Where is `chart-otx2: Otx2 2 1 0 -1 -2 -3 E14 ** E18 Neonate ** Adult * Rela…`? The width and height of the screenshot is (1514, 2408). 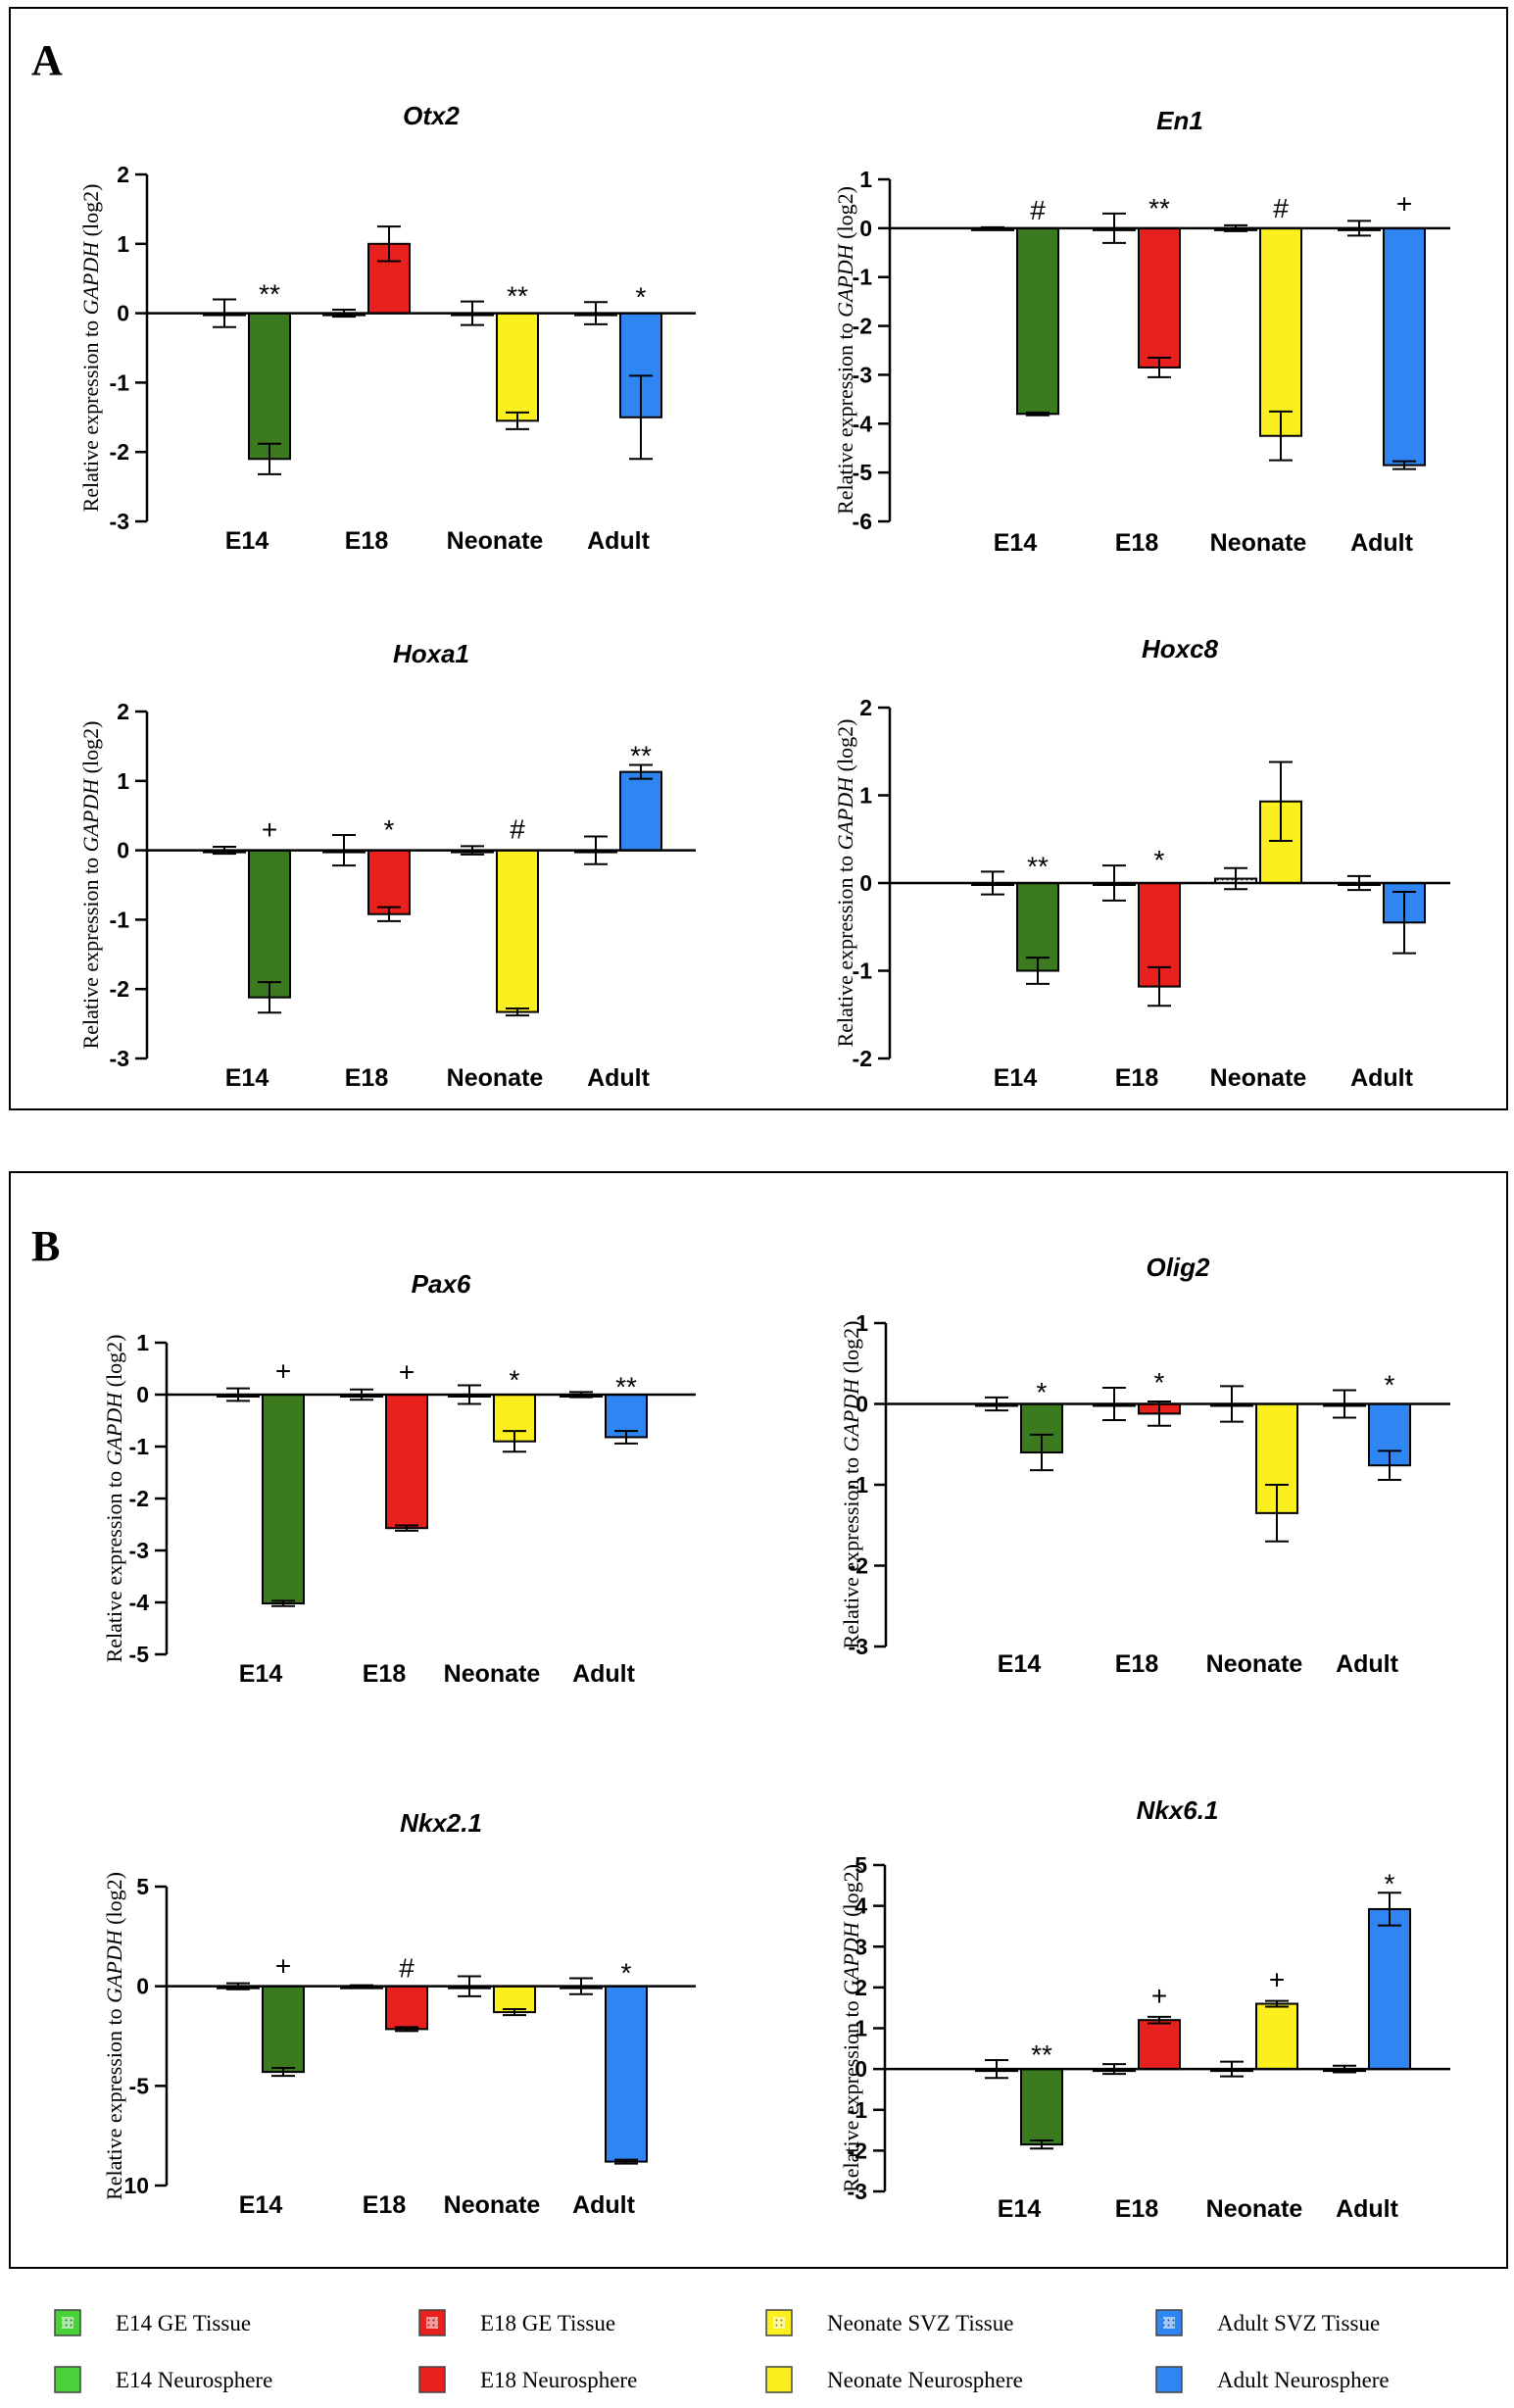
chart-otx2: Otx2 2 1 0 -1 -2 -3 E14 ** E18 Neonate ** Adult * Rela… is located at coordinates (387, 328).